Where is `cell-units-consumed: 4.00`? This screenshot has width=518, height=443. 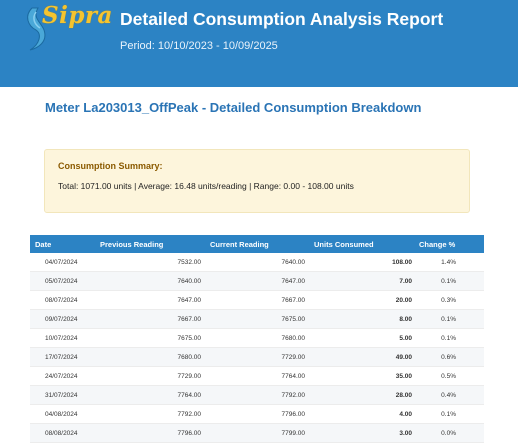
cell-units-consumed: 4.00 is located at coordinates (361, 414).